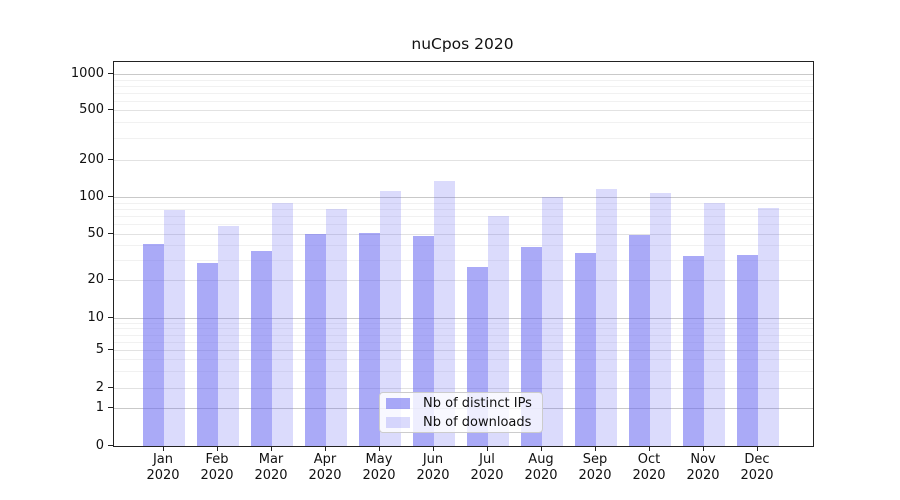  I want to click on x-tick-mark-feb, so click(217, 448).